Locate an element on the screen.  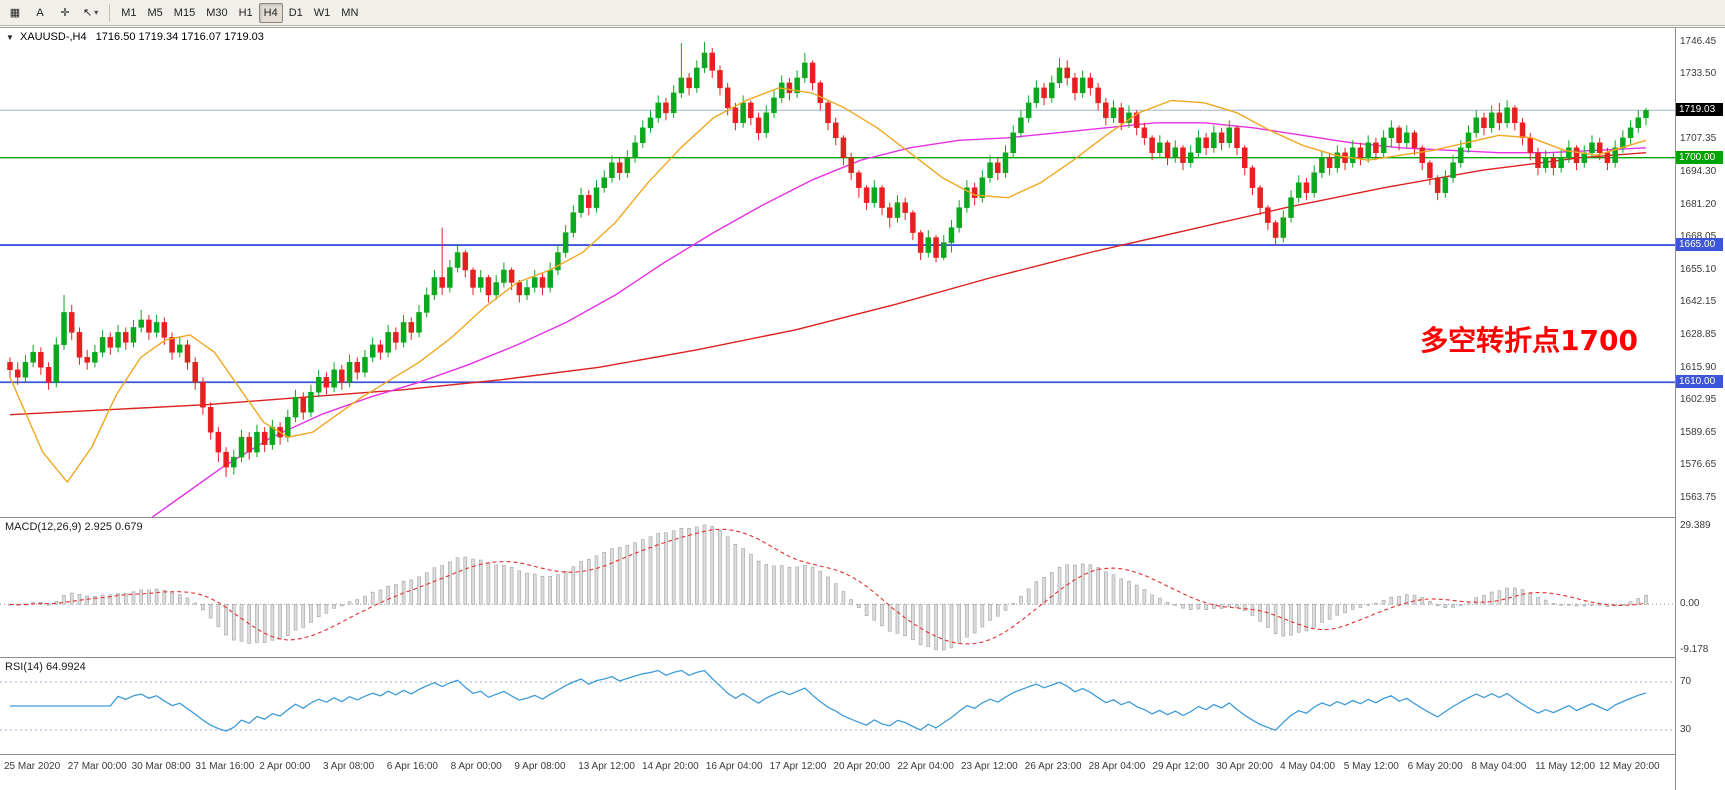
timeframe-toolbar: M1 M5 M15 M30 H1 H4 D1 W1 MN is located at coordinates (239, 12).